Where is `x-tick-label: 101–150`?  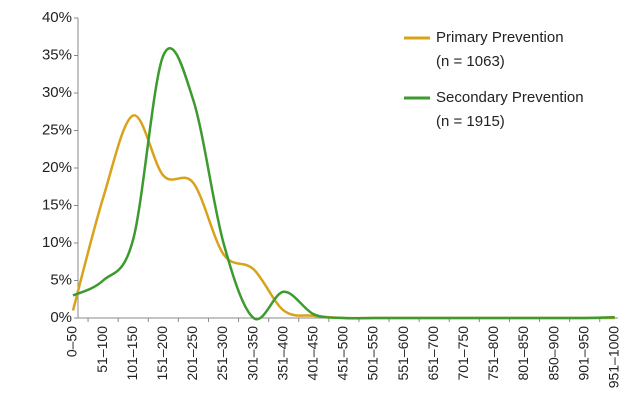
x-tick-label: 101–150 is located at coordinates (132, 353).